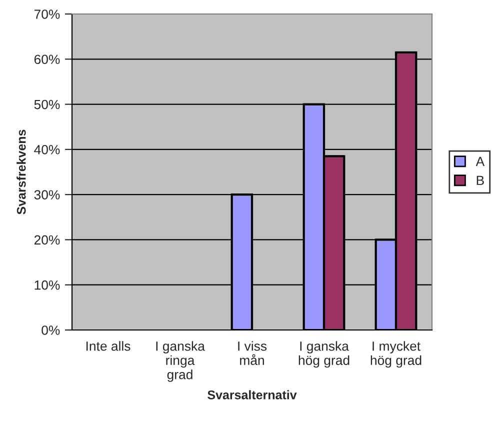  What do you see at coordinates (252, 353) in the screenshot?
I see `x-tick-label: I viss mån` at bounding box center [252, 353].